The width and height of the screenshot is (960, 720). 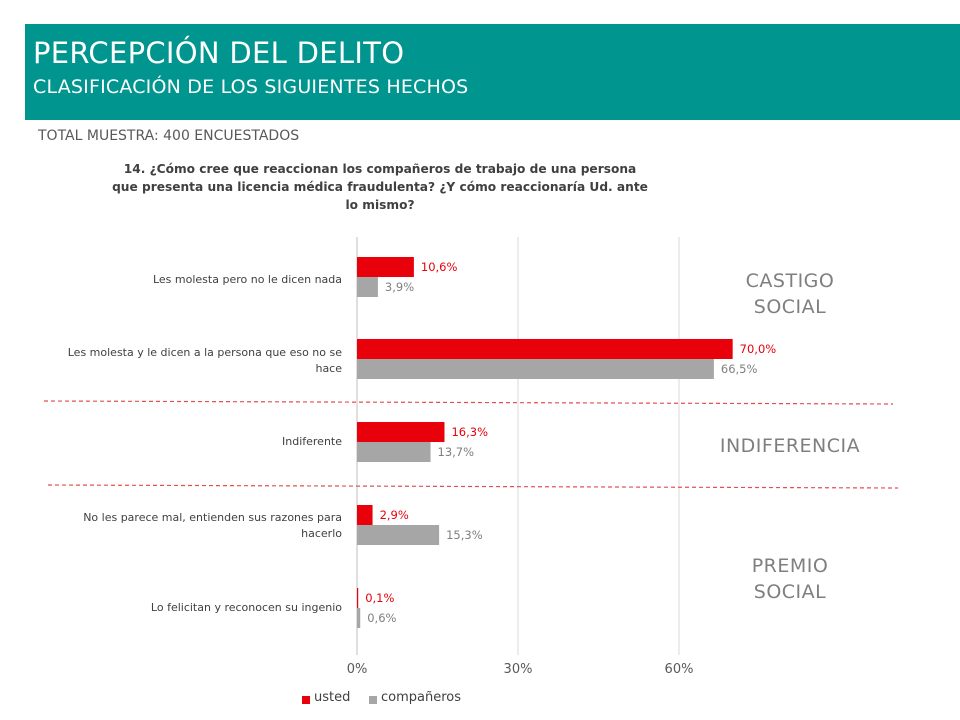 I want to click on data-label: 3,9%, so click(x=399, y=287).